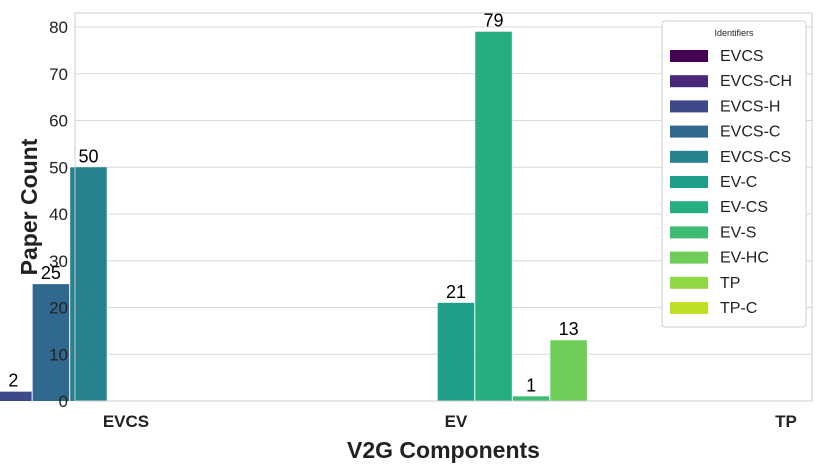  I want to click on y-tick-label: 80, so click(58, 27).